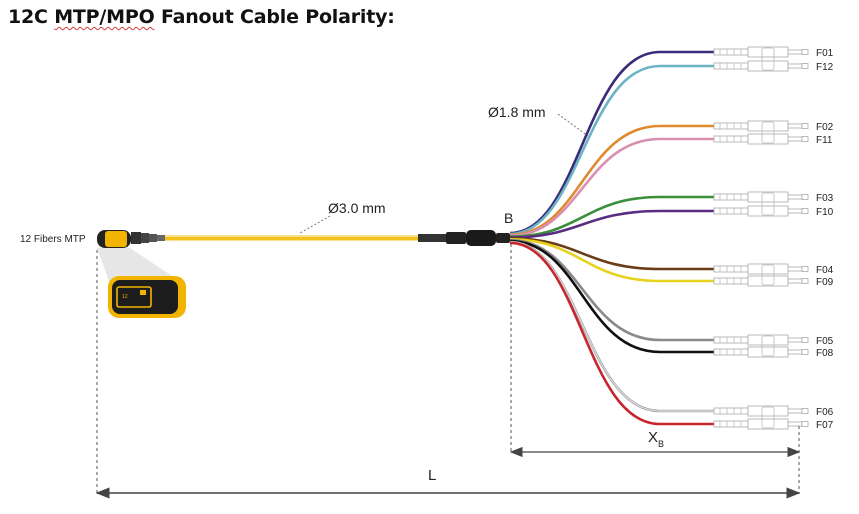 Image resolution: width=859 pixels, height=514 pixels. What do you see at coordinates (125, 297) in the screenshot?
I see `svg-text: 12` at bounding box center [125, 297].